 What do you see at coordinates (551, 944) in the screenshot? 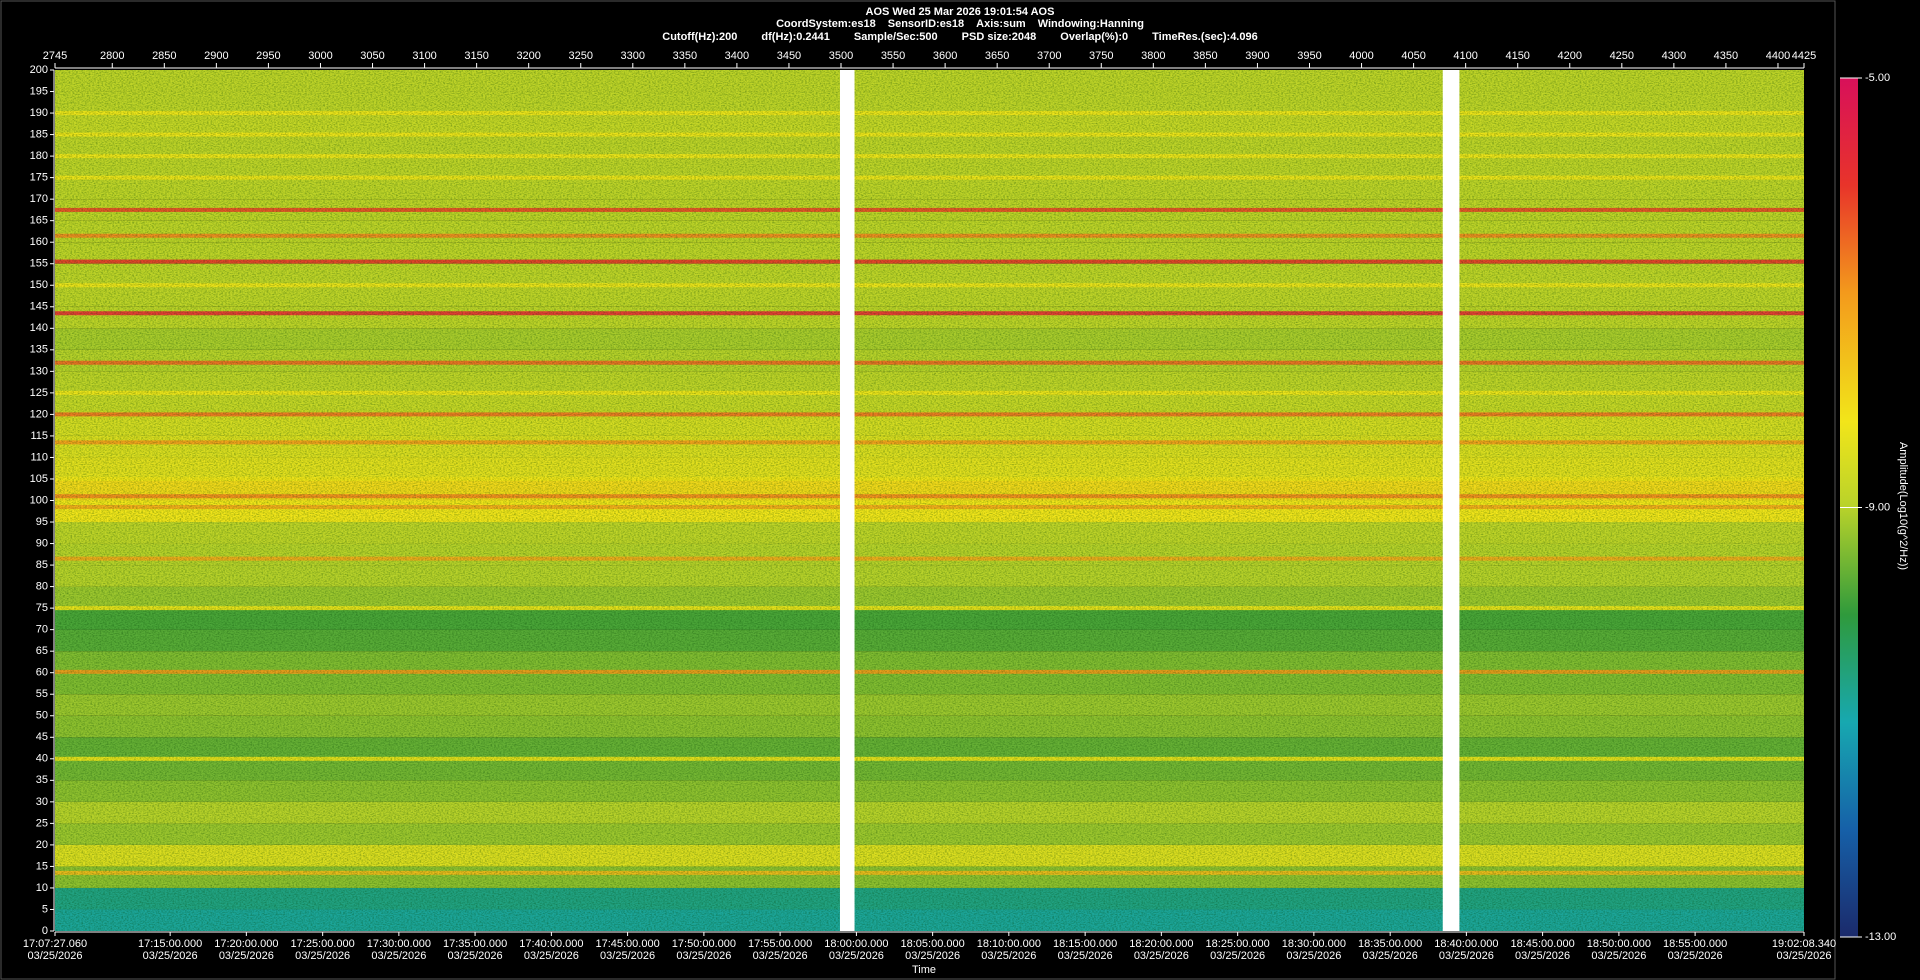
I see `time-tick-label: 17:40:00.000` at bounding box center [551, 944].